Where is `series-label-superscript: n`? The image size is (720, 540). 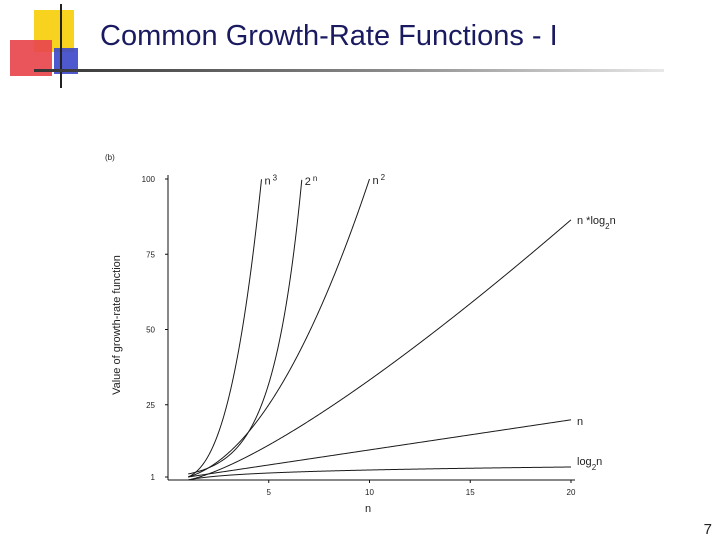
series-label-superscript: n is located at coordinates (315, 177).